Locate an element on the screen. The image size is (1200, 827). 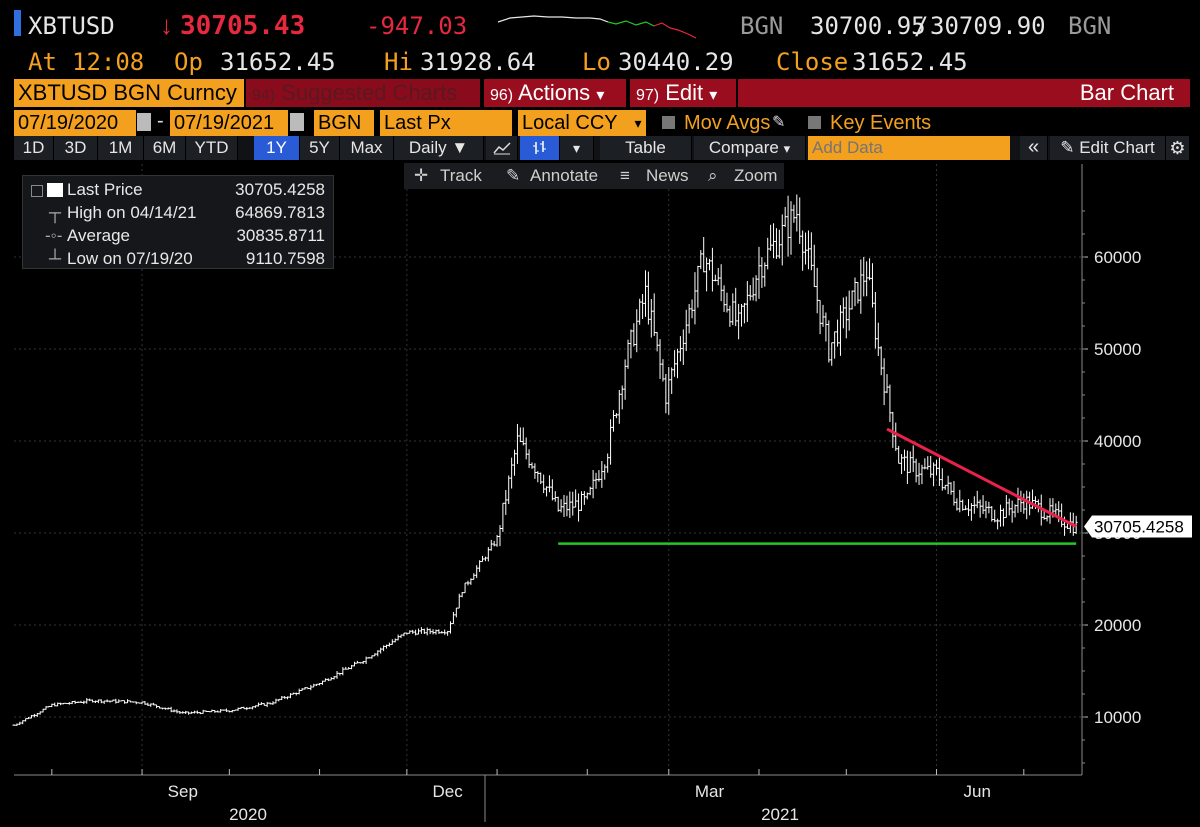
zoom-magnifier-icon: ⌕ is located at coordinates (713, 175).